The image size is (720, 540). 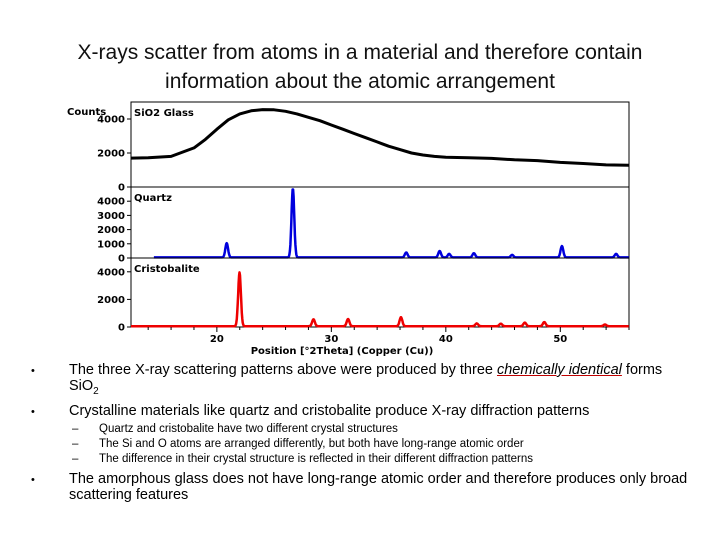 I want to click on x-tick-label: 40, so click(x=446, y=339).